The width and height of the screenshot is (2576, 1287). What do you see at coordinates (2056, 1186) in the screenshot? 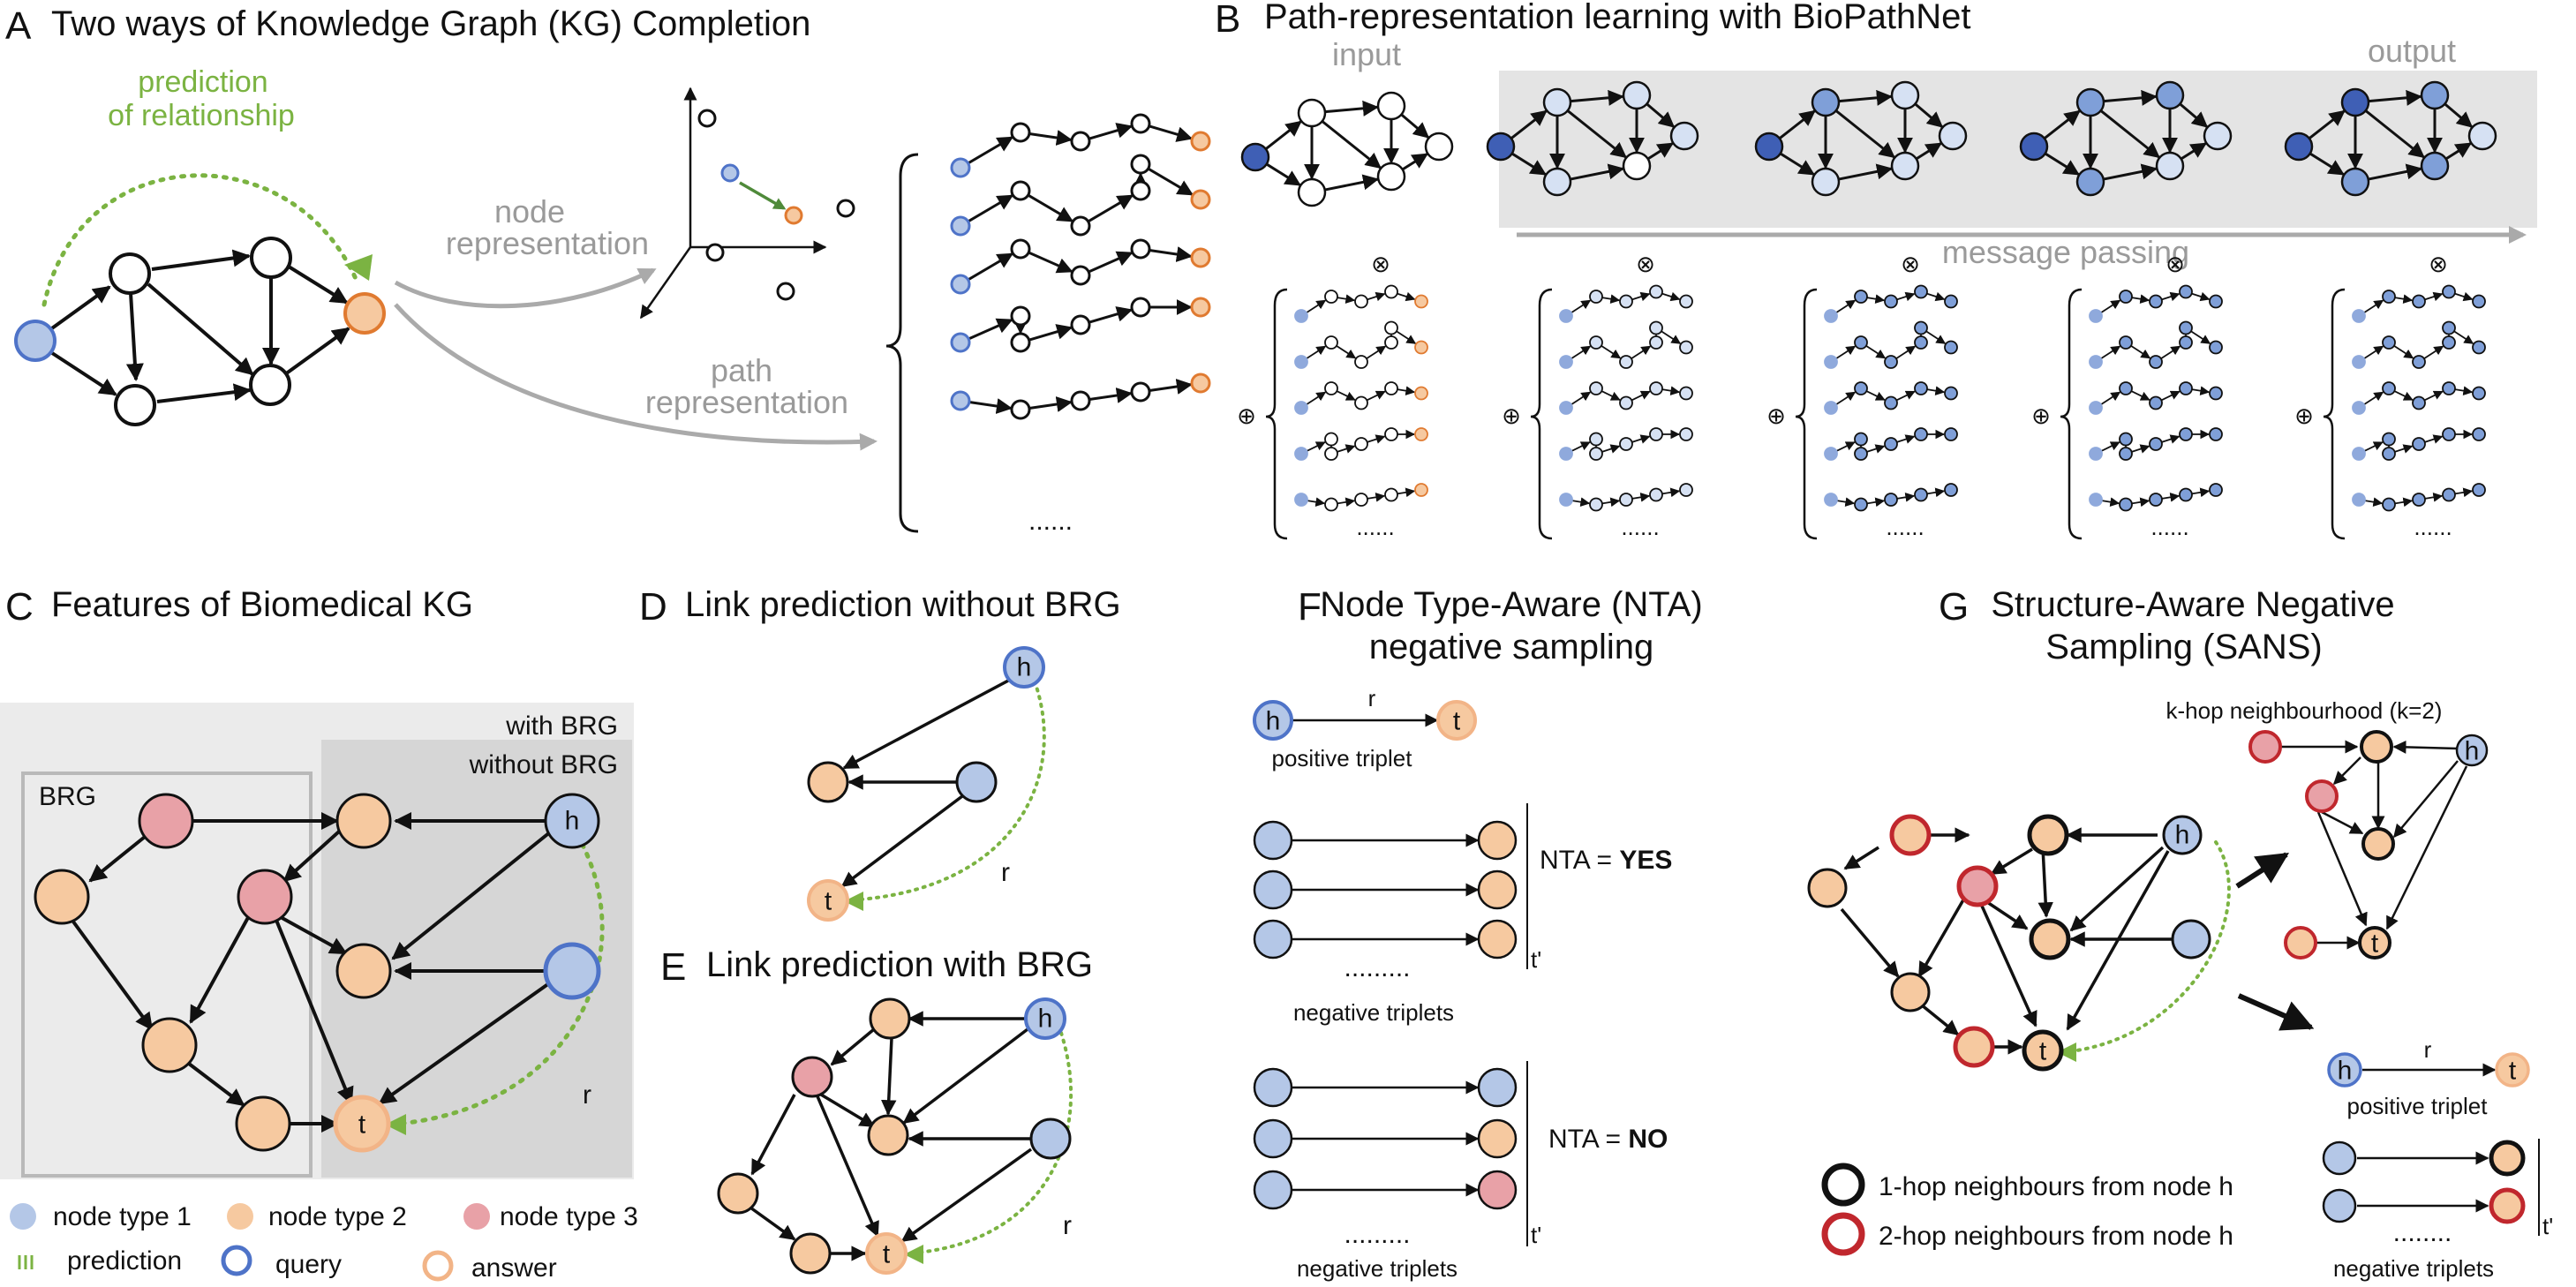
I see `legend-one-hop: 1-hop neighbours from node h` at bounding box center [2056, 1186].